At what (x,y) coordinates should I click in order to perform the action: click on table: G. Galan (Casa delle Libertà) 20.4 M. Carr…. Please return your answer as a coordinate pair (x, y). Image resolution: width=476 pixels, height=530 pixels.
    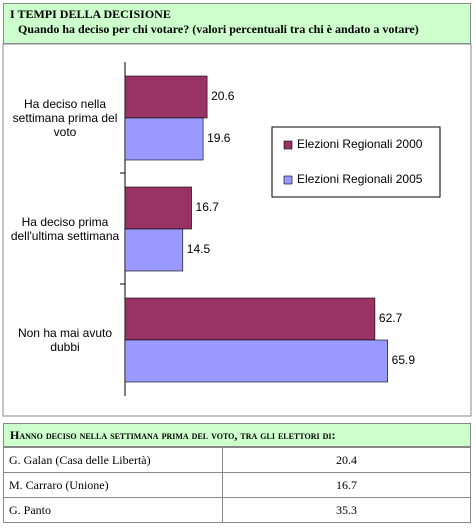
    Looking at the image, I should click on (237, 485).